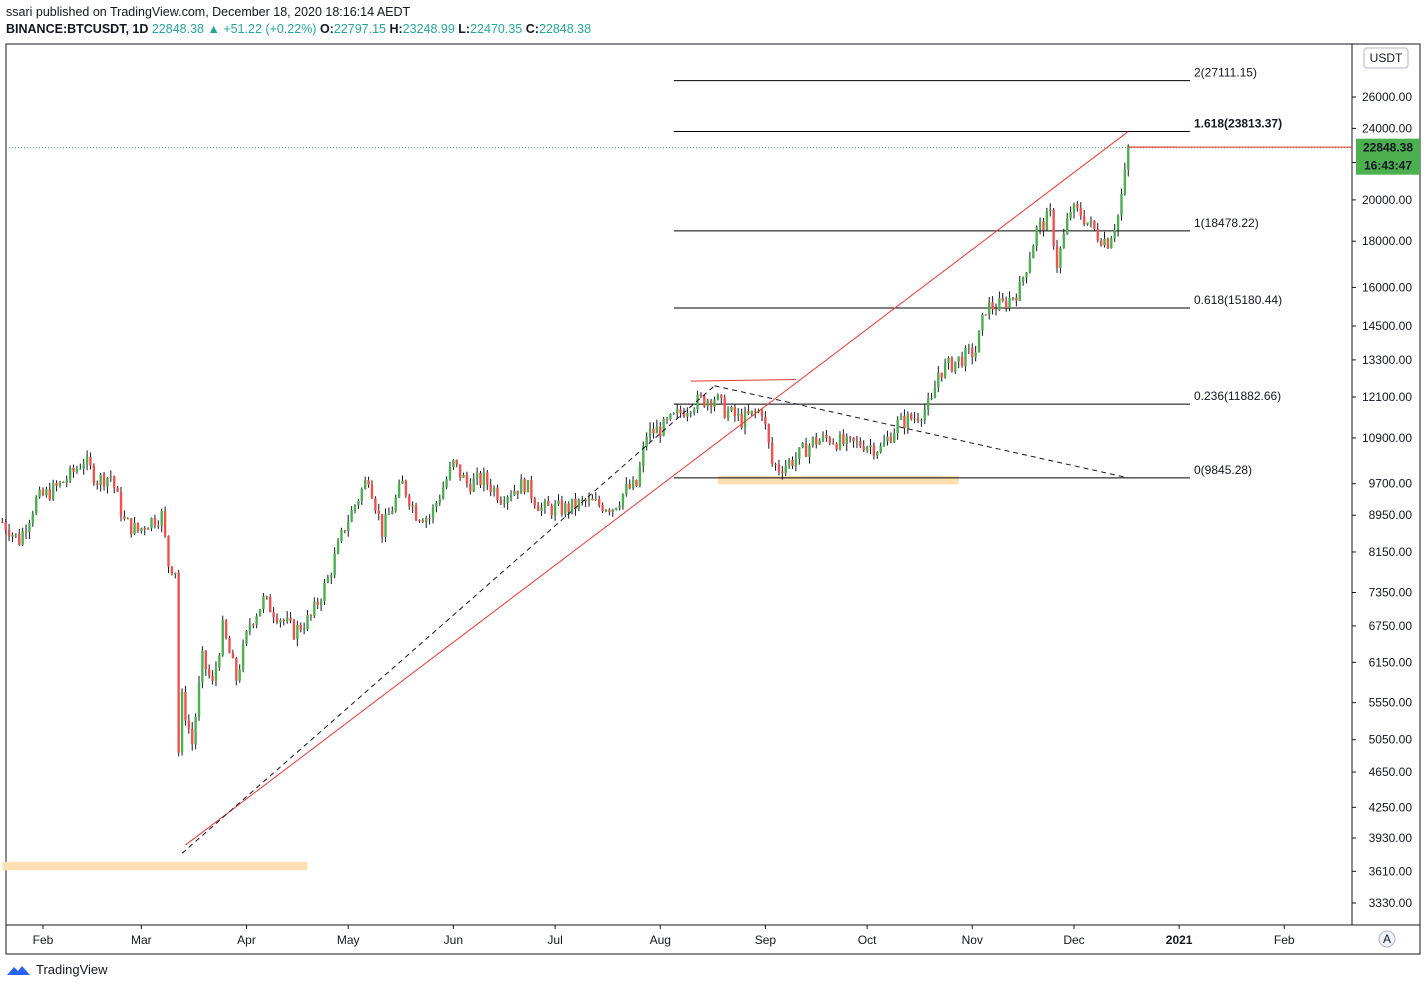 This screenshot has height=991, width=1427. Describe the element at coordinates (57, 969) in the screenshot. I see `tradingview-footer: TradingView` at that location.